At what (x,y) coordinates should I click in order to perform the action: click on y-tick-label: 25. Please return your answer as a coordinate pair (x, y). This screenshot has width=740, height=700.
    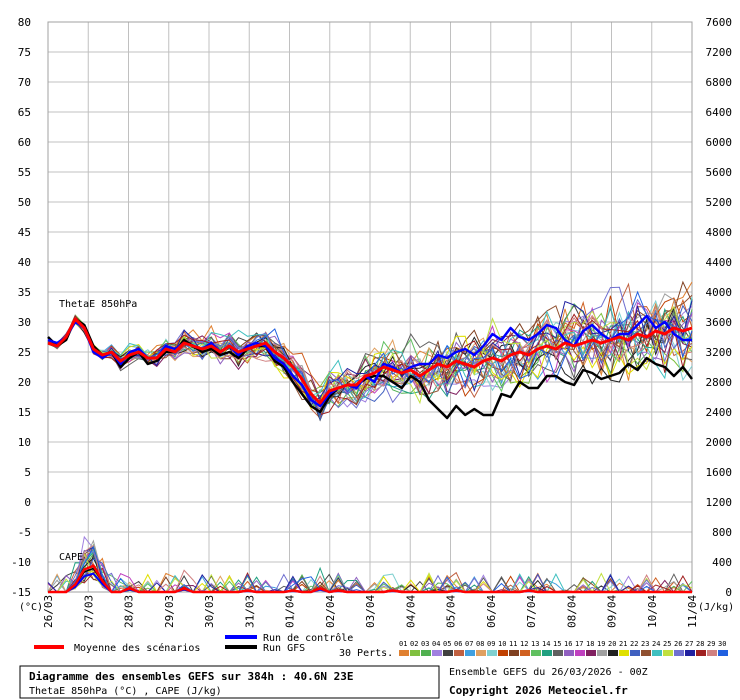
    Looking at the image, I should click on (24, 352).